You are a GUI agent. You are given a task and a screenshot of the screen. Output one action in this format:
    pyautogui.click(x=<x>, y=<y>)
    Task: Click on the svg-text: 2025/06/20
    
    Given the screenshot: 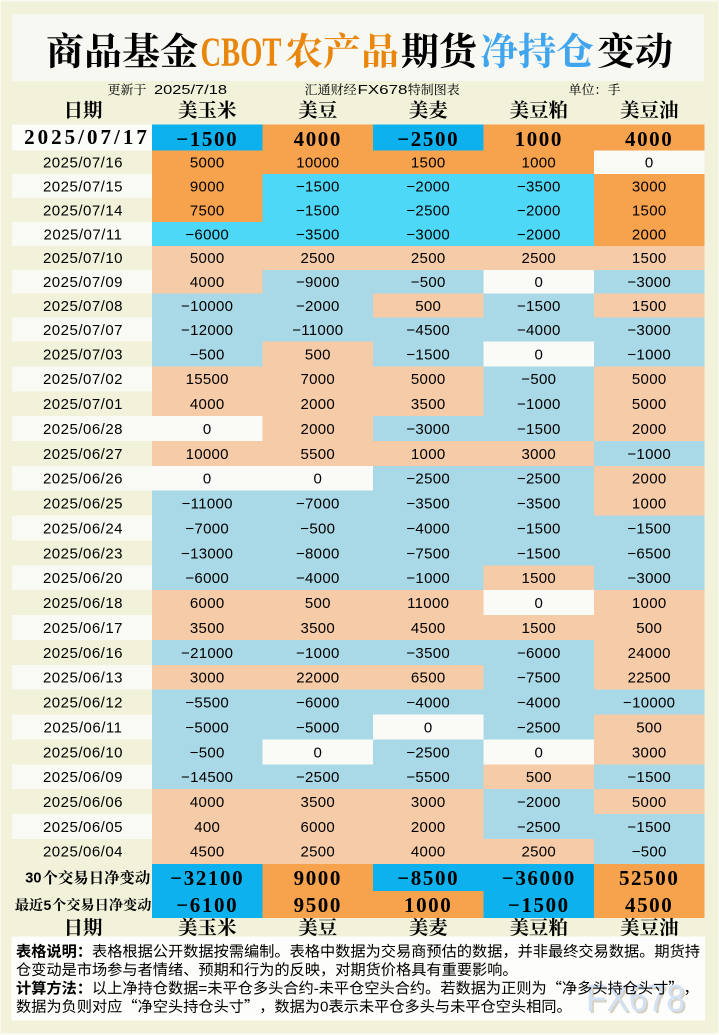 What is the action you would take?
    pyautogui.click(x=83, y=578)
    